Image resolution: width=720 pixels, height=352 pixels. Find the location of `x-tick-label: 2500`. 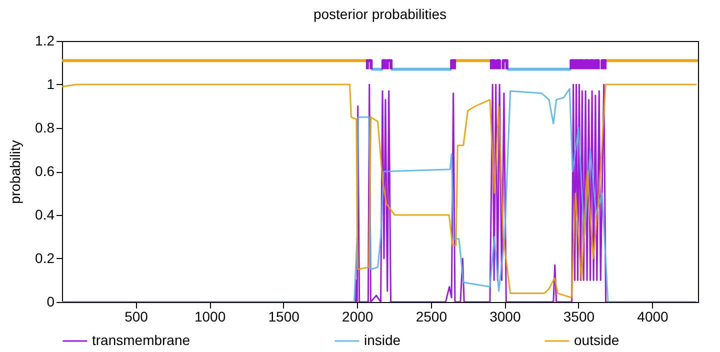

x-tick-label: 2500 is located at coordinates (432, 316).